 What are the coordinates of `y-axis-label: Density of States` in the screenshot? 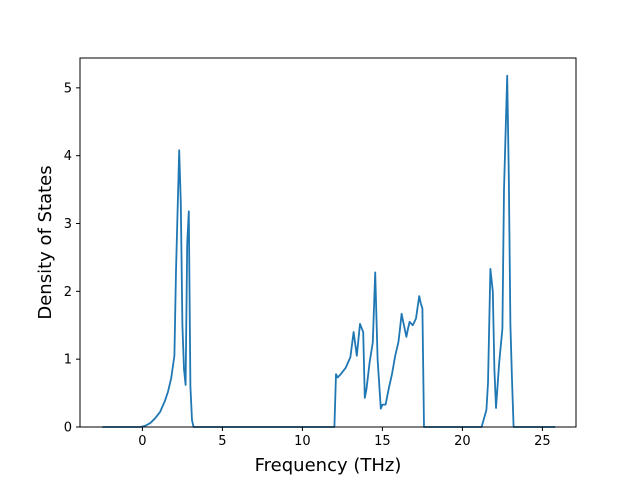 It's located at (45, 242).